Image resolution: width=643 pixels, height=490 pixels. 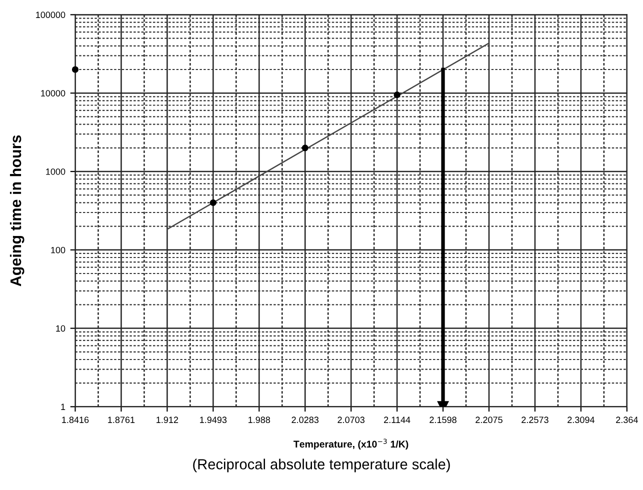 What do you see at coordinates (56, 171) in the screenshot?
I see `y-tick-label: 1000` at bounding box center [56, 171].